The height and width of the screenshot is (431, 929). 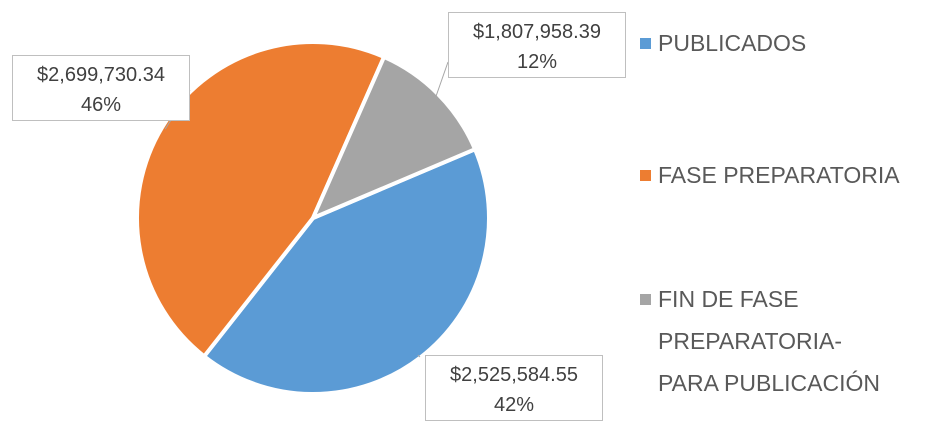 What do you see at coordinates (537, 32) in the screenshot?
I see `amount-label: $1,807,958.39` at bounding box center [537, 32].